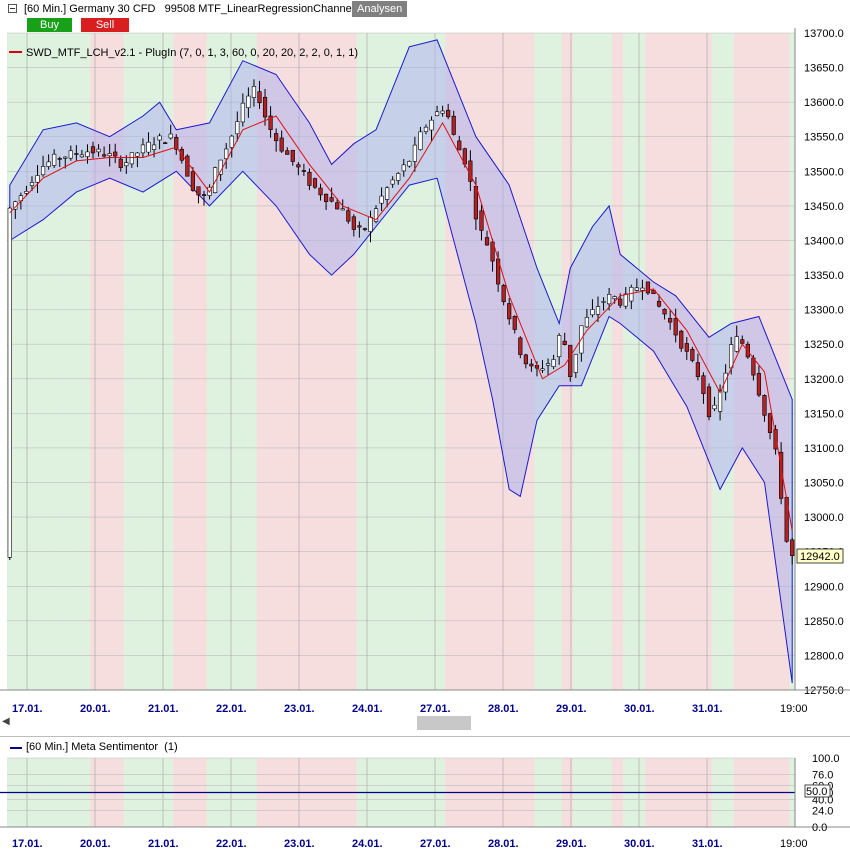  What do you see at coordinates (571, 844) in the screenshot?
I see `subpanel-x-tick-label: 29.01.` at bounding box center [571, 844].